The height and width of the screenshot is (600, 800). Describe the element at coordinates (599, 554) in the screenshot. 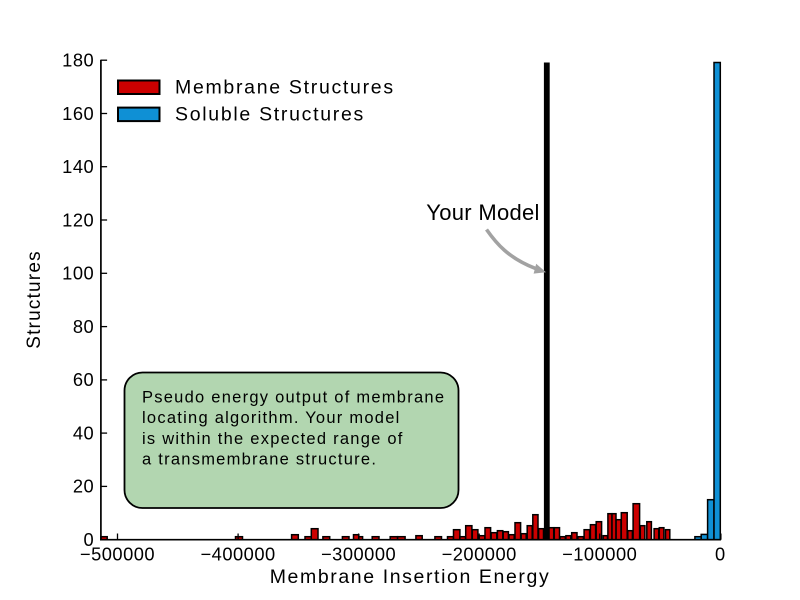

I see `svg-text: −100000` at that location.